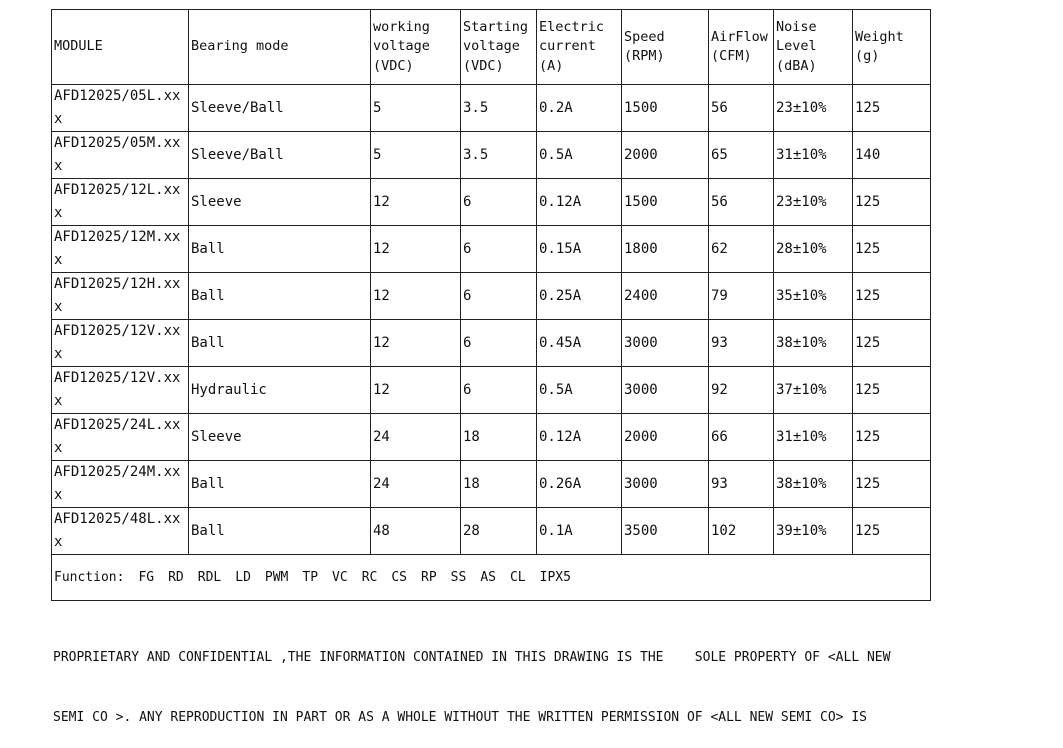 The width and height of the screenshot is (1063, 748). What do you see at coordinates (276, 577) in the screenshot?
I see `function-item: PWM` at bounding box center [276, 577].